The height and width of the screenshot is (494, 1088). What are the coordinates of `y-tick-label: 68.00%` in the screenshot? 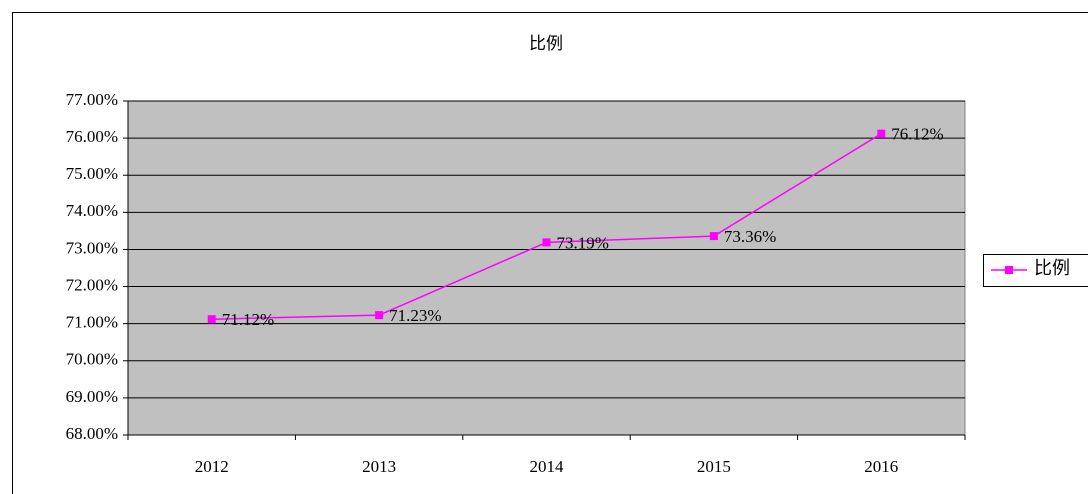 It's located at (92, 433).